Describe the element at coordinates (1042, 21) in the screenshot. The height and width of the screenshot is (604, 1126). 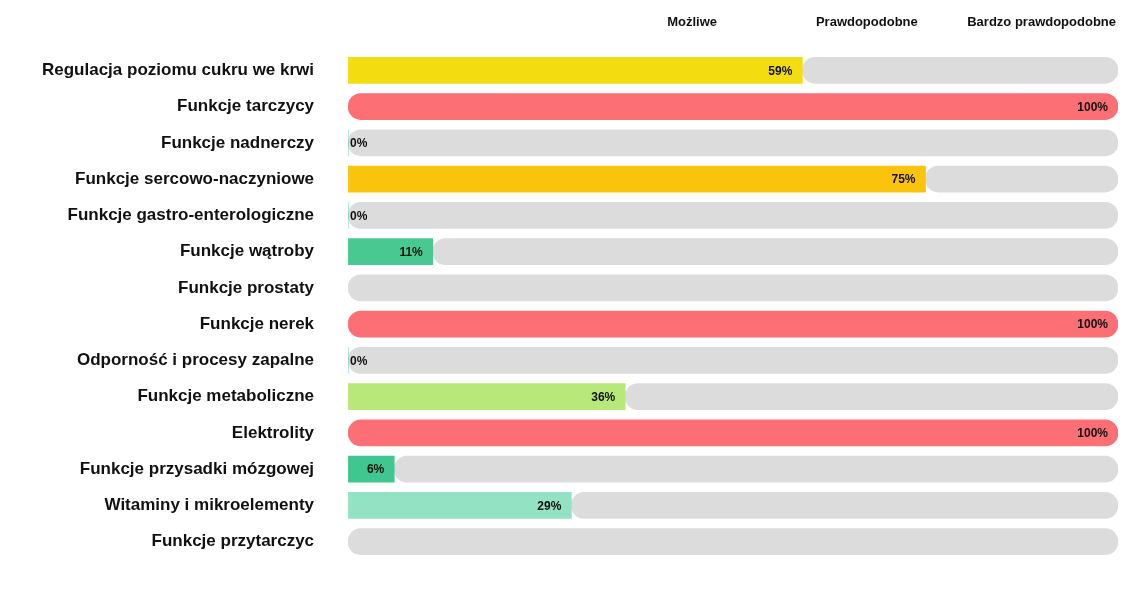
I see `text: Bardzo prawdopodobne` at that location.